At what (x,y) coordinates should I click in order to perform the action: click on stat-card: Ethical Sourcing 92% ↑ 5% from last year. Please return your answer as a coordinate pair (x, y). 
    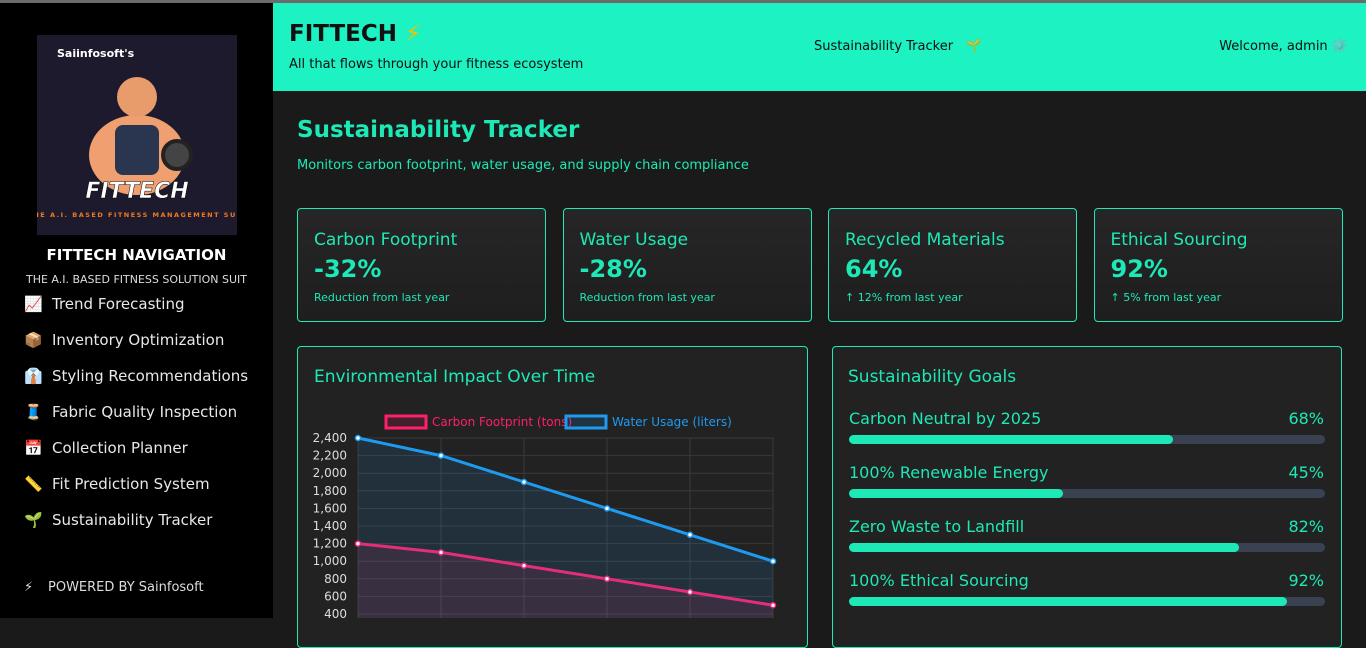
    Looking at the image, I should click on (1218, 265).